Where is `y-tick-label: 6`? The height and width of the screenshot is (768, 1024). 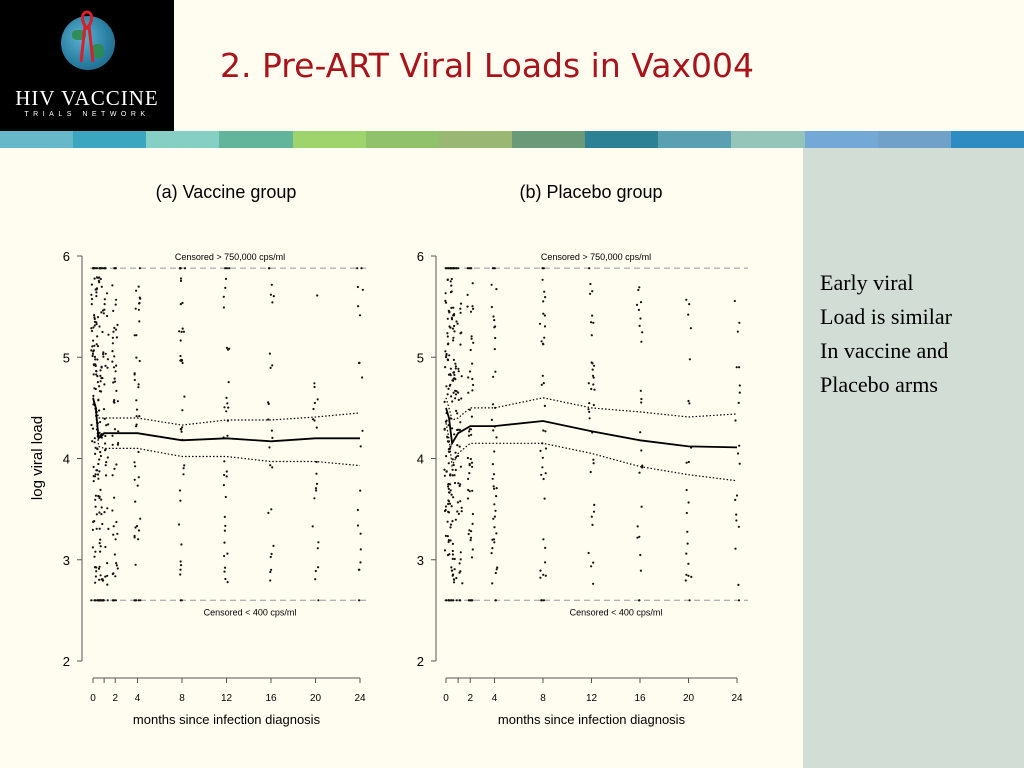
y-tick-label: 6 is located at coordinates (66, 256).